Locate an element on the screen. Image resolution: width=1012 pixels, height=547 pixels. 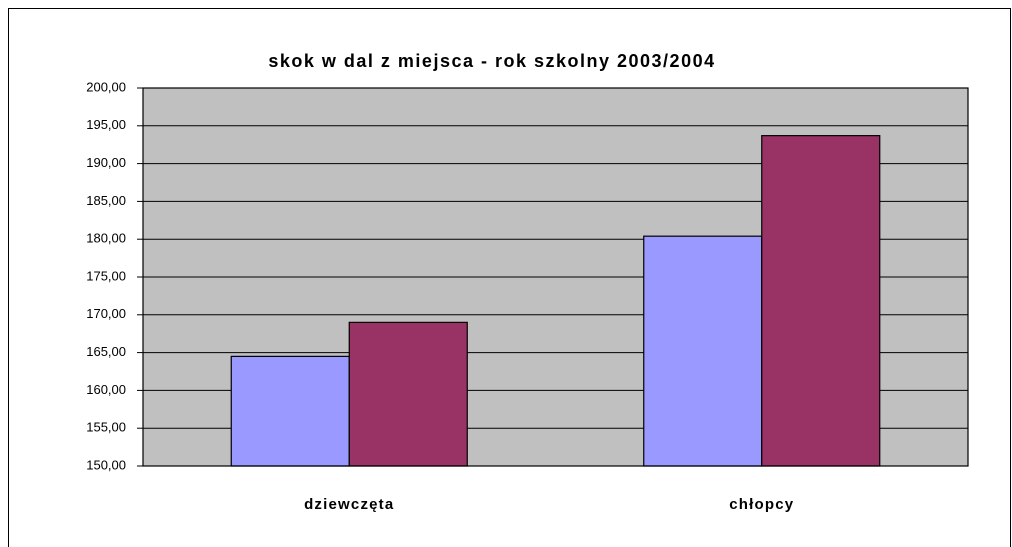
y-tick-label: 190,00 is located at coordinates (106, 162).